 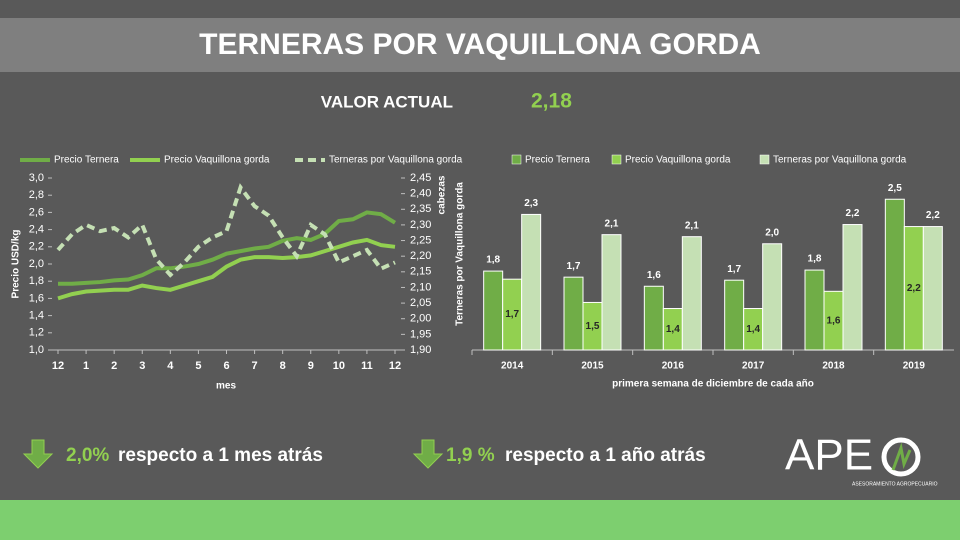 What do you see at coordinates (367, 366) in the screenshot?
I see `x-tick-label: 11` at bounding box center [367, 366].